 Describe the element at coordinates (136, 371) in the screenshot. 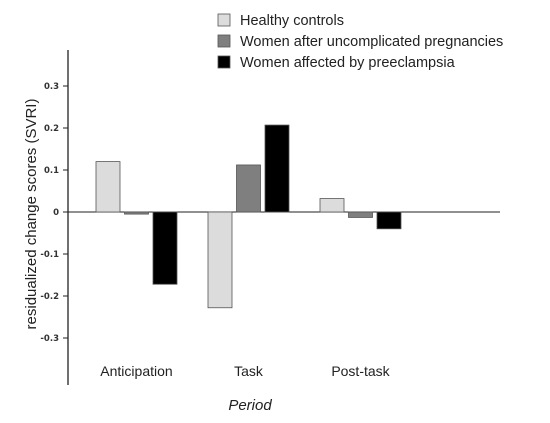

I see `x-tick-label: Anticipation` at that location.